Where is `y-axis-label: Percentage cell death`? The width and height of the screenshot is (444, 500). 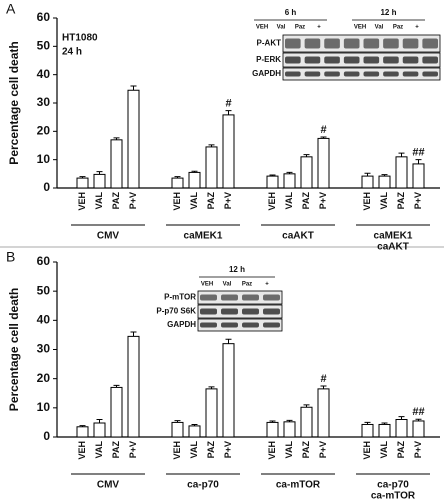
y-axis-label: Percentage cell death is located at coordinates (14, 349).